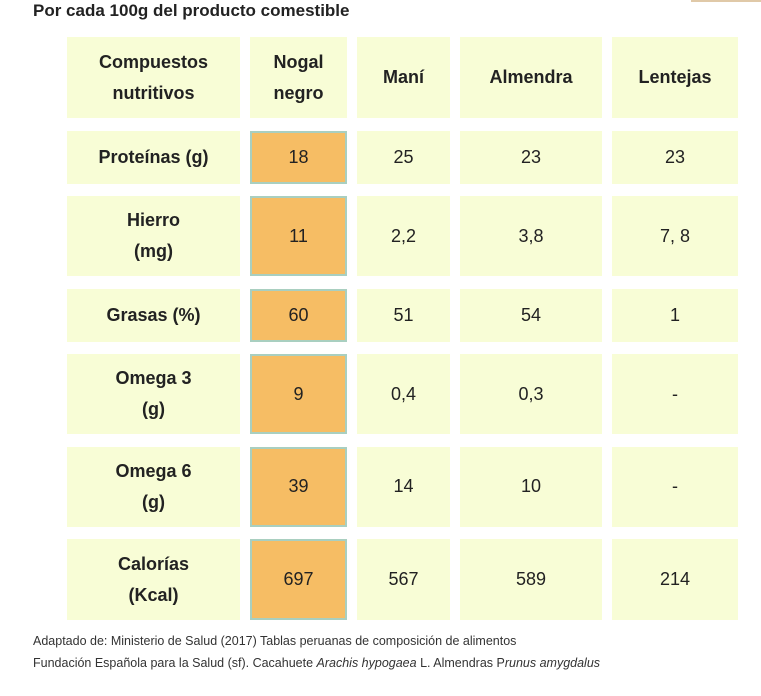 Image resolution: width=761 pixels, height=696 pixels. What do you see at coordinates (403, 157) in the screenshot?
I see `table-cell: 25` at bounding box center [403, 157].